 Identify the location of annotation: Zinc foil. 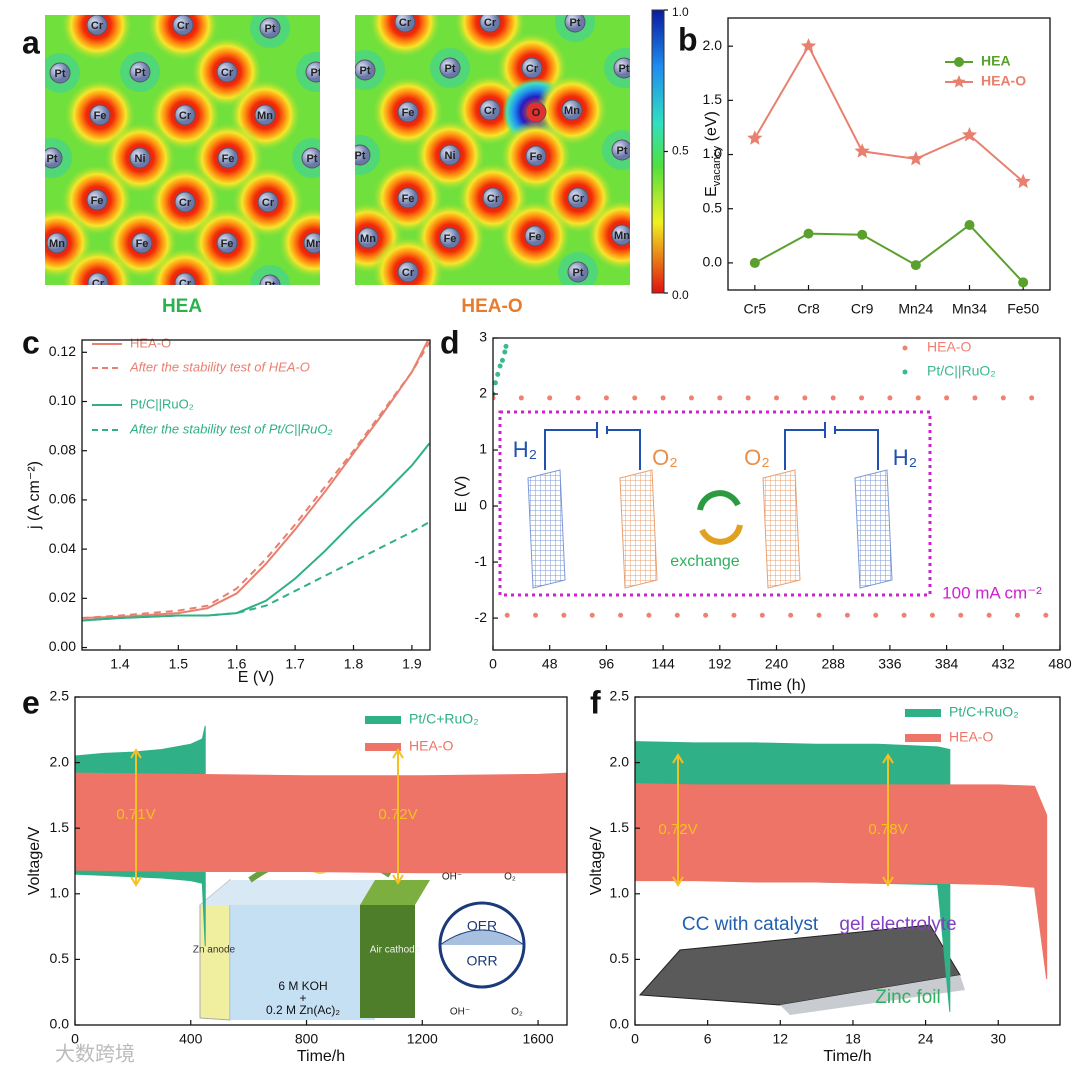
(907, 997).